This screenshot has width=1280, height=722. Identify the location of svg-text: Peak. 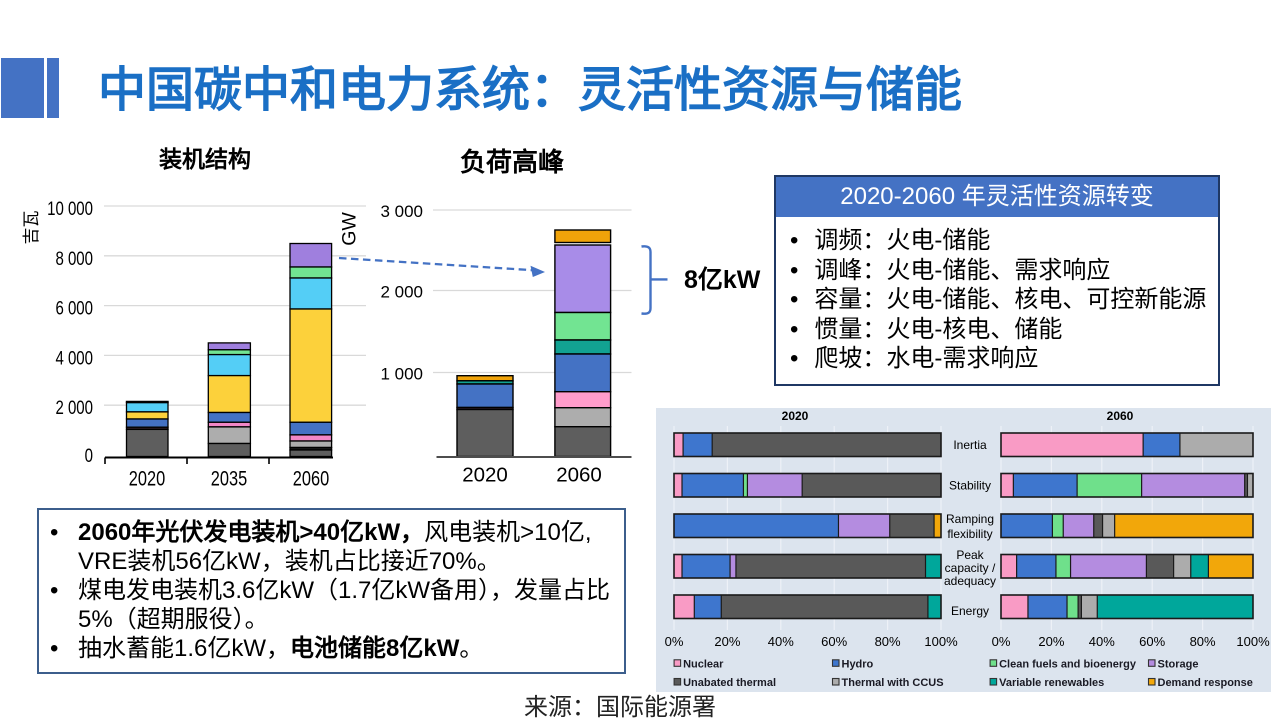
(970, 555).